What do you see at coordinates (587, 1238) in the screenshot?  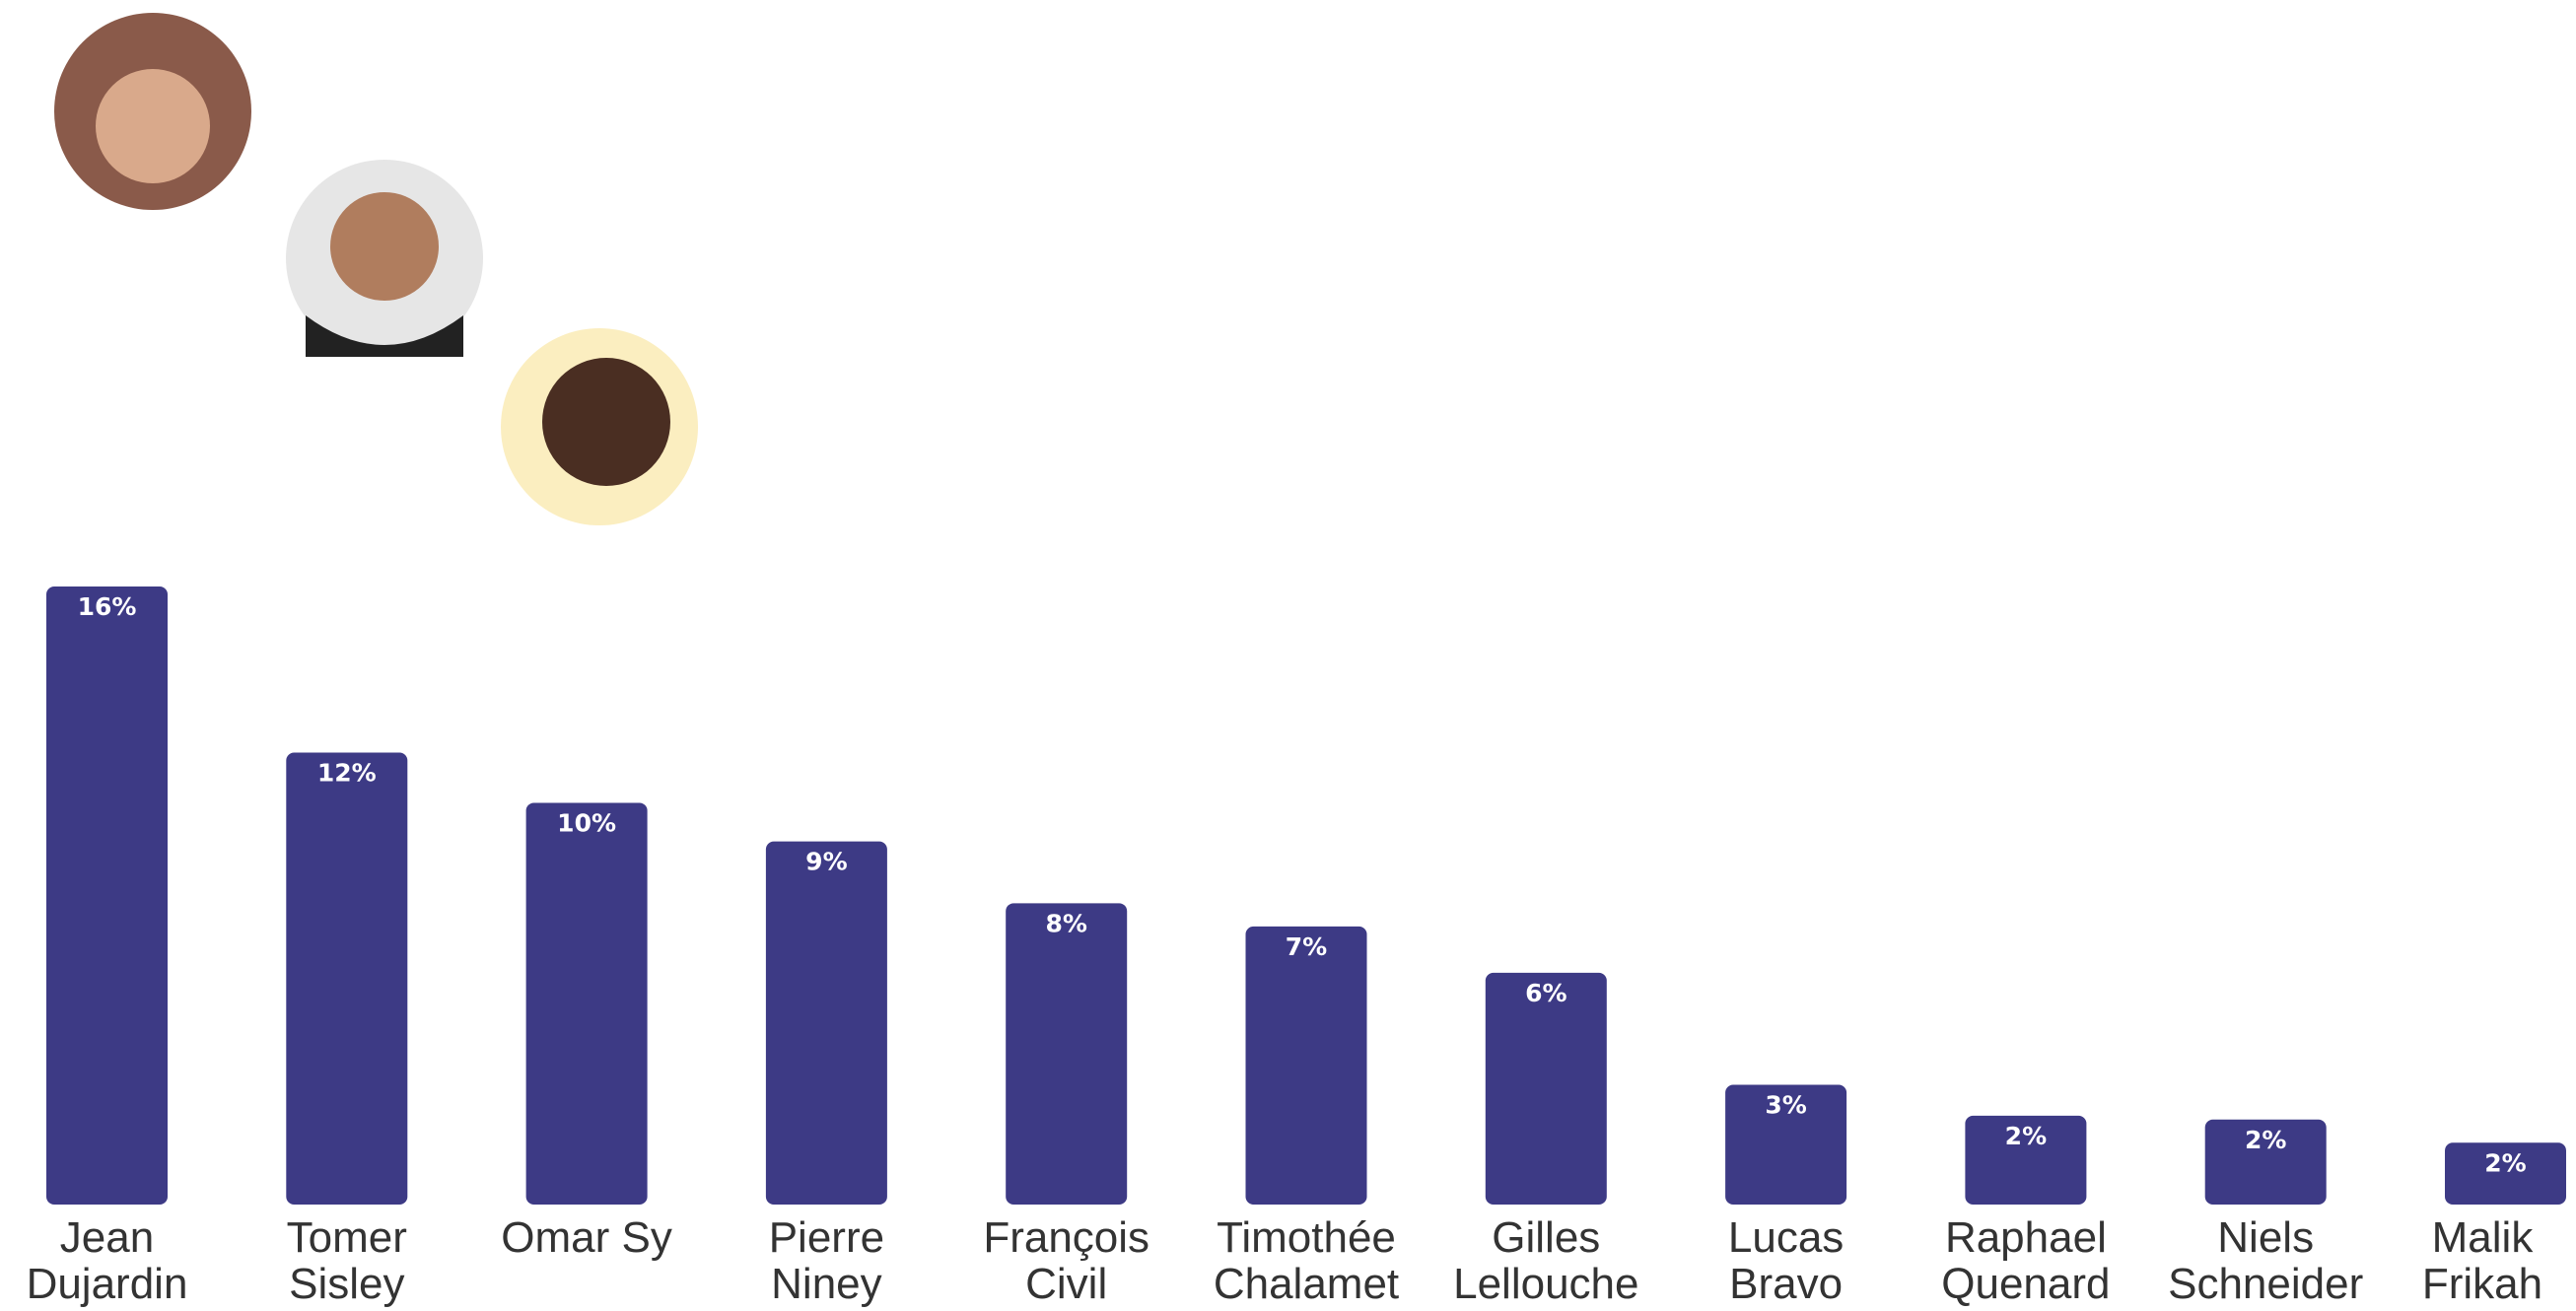 I see `x-tick-label: Omar Sy` at bounding box center [587, 1238].